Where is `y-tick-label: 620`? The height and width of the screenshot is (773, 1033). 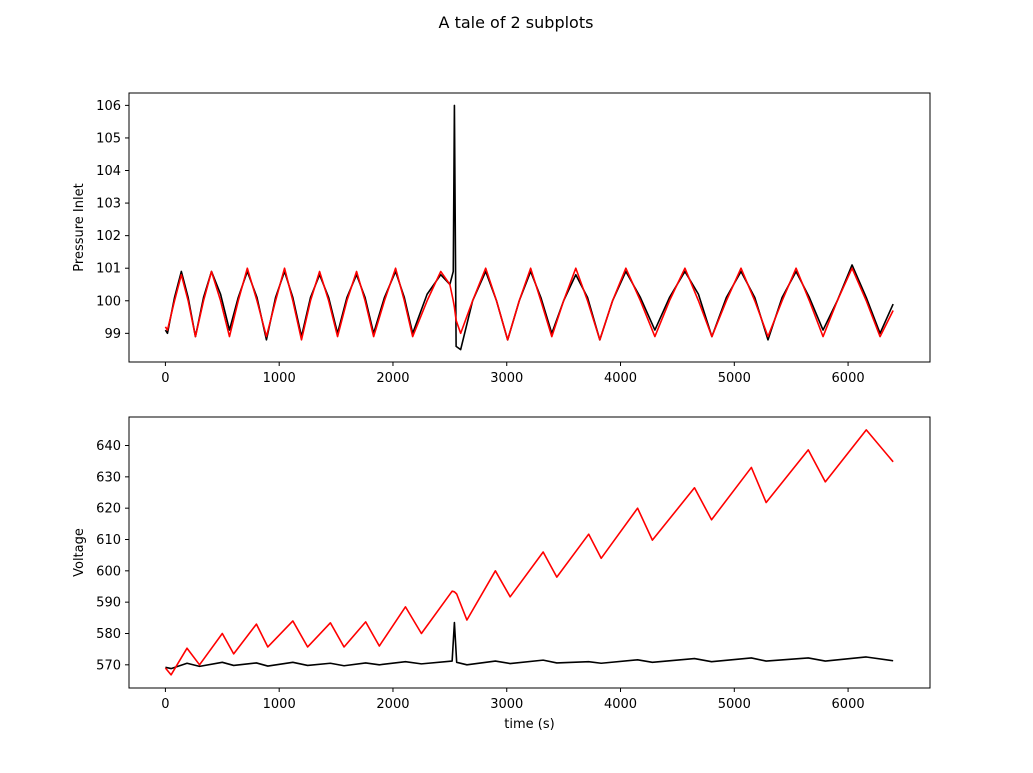
y-tick-label: 620 is located at coordinates (108, 509).